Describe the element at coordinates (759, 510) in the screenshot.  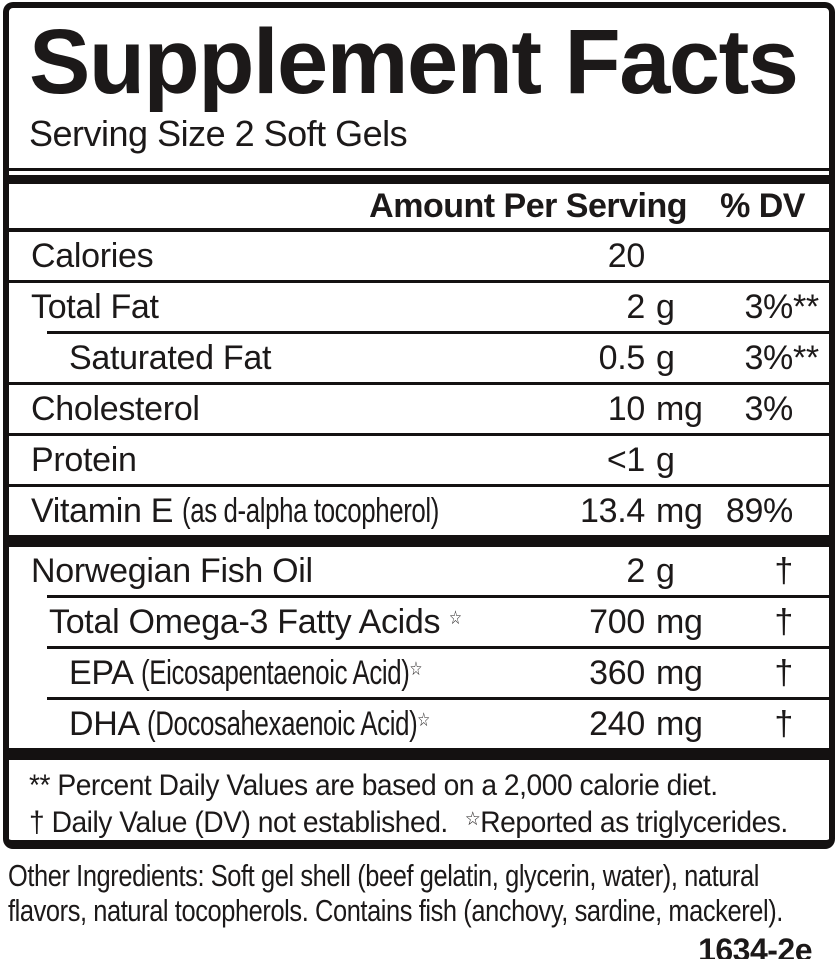
I see `daily-value: 89%` at that location.